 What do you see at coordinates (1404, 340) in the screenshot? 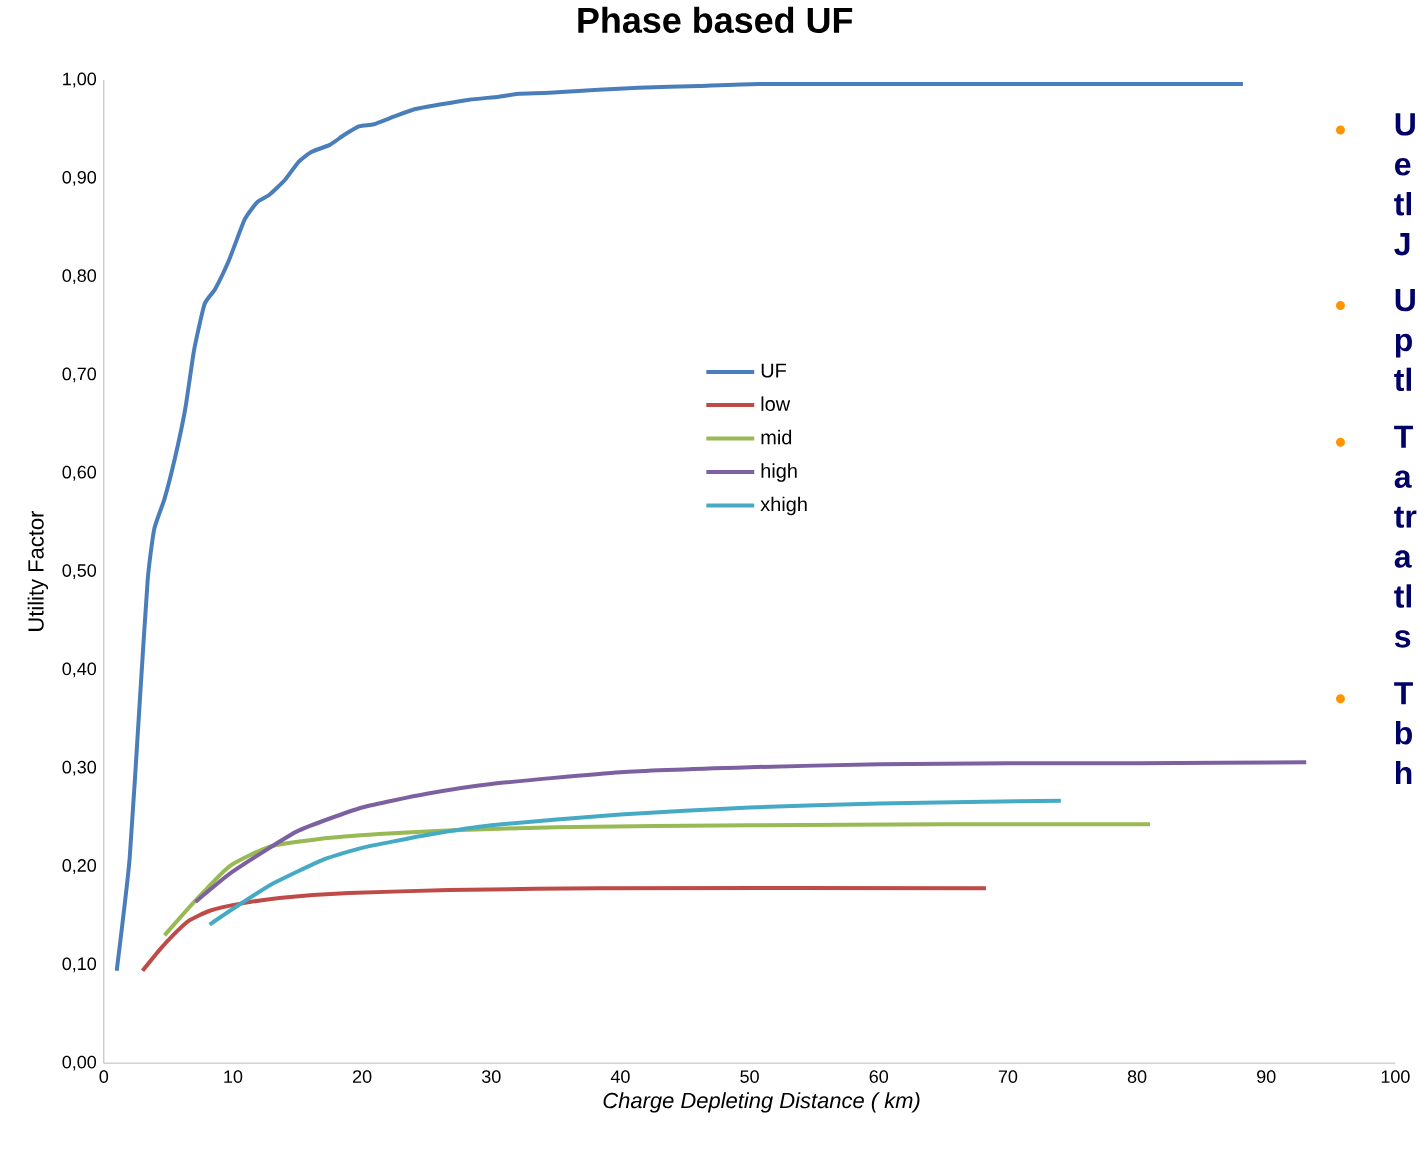
I see `annotation: U p tl` at bounding box center [1404, 340].